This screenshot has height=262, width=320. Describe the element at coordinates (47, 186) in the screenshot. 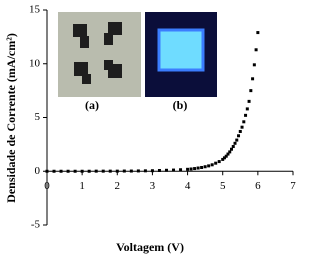

I see `x-tick-label: 0` at that location.